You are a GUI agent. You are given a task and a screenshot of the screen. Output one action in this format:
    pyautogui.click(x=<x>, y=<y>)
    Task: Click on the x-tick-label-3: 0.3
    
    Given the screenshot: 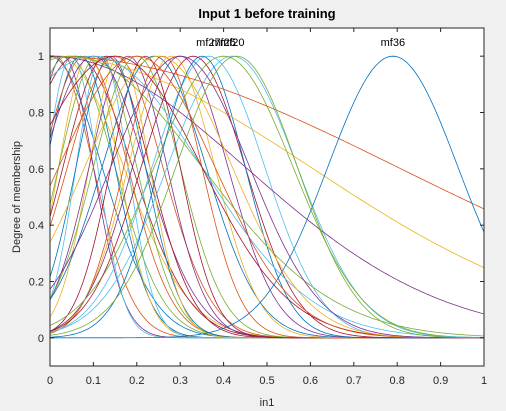 What is the action you would take?
    pyautogui.click(x=180, y=381)
    